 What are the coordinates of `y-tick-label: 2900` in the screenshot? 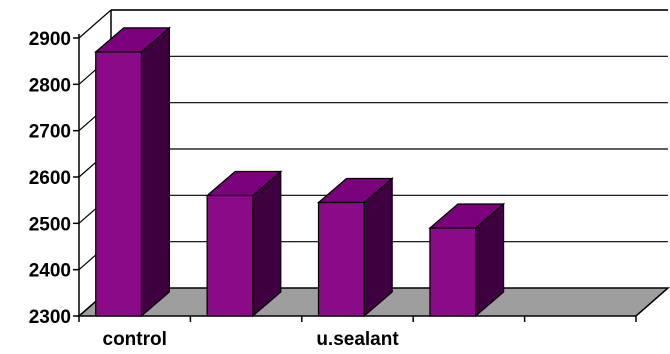 It's located at (50, 39).